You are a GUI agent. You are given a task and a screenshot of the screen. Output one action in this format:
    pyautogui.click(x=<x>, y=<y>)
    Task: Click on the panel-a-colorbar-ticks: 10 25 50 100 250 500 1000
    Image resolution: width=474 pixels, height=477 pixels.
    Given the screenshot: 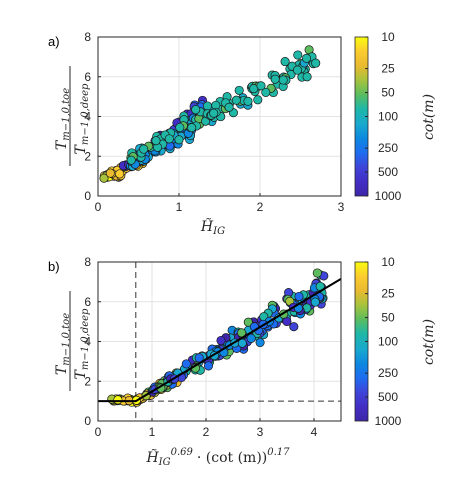 What is the action you would take?
    pyautogui.click(x=383, y=116)
    